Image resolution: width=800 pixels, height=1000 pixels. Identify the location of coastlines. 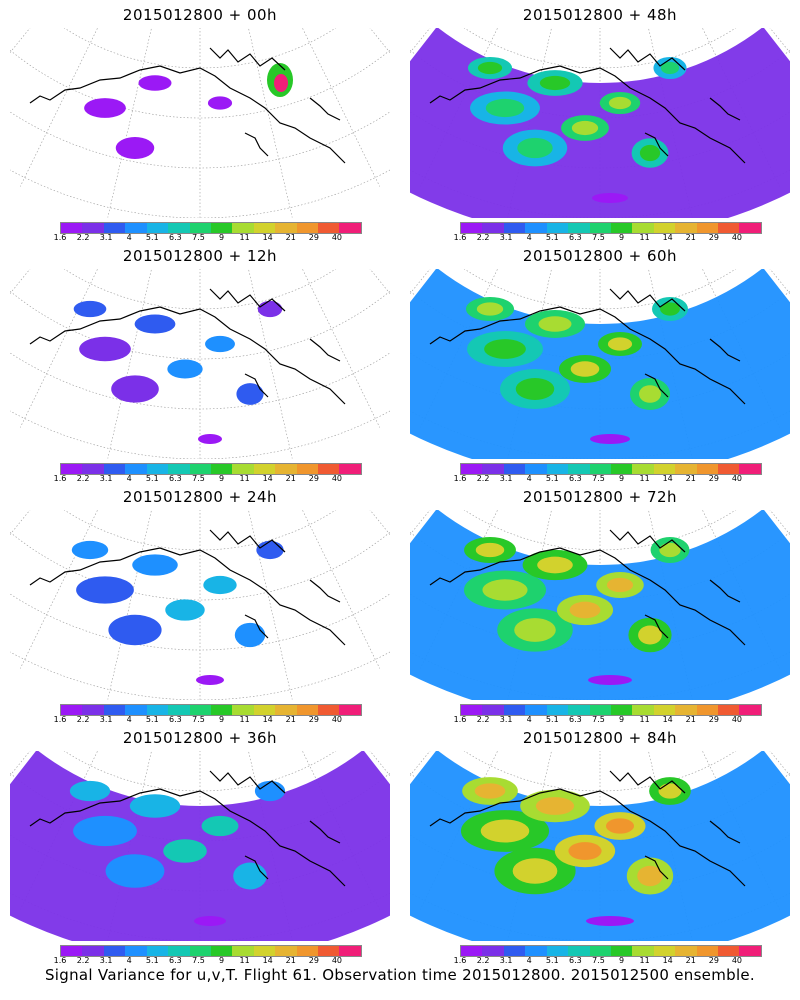
(187, 828).